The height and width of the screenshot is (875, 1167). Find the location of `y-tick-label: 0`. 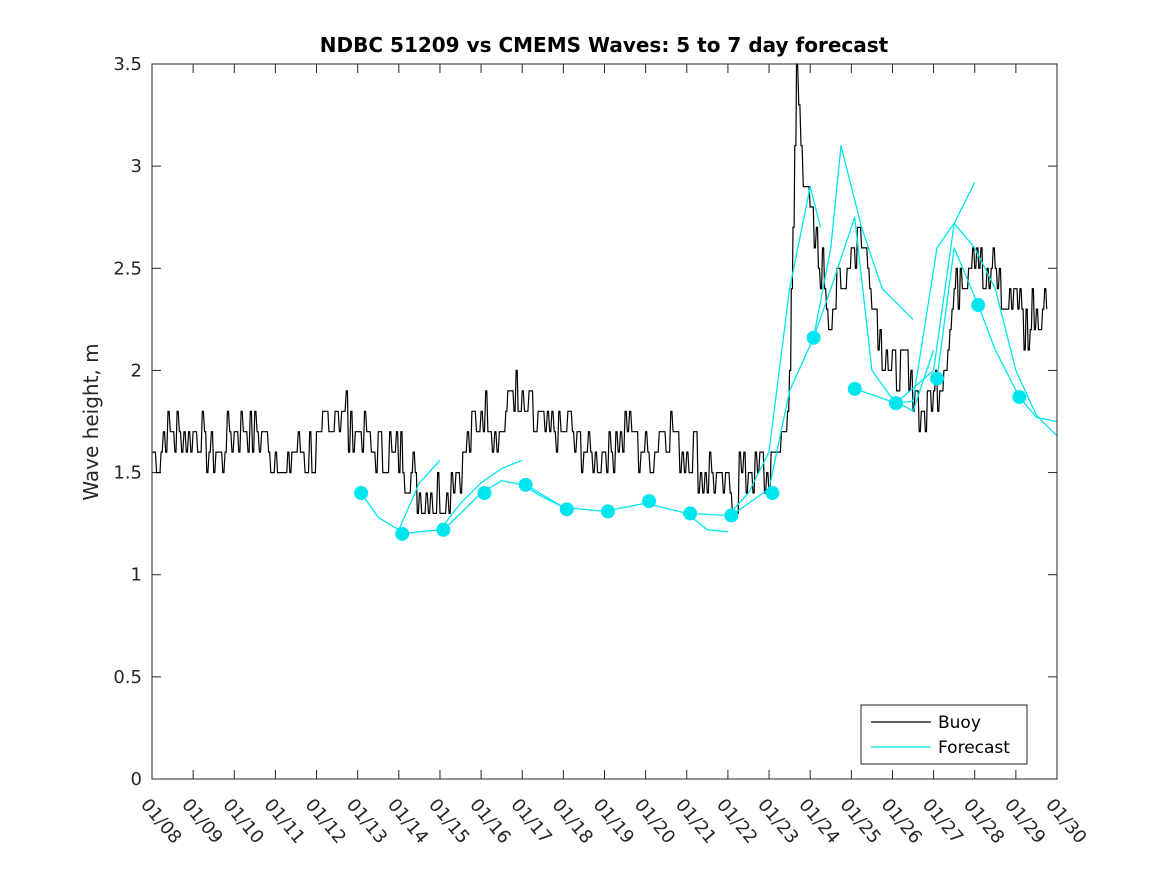

y-tick-label: 0 is located at coordinates (136, 779).